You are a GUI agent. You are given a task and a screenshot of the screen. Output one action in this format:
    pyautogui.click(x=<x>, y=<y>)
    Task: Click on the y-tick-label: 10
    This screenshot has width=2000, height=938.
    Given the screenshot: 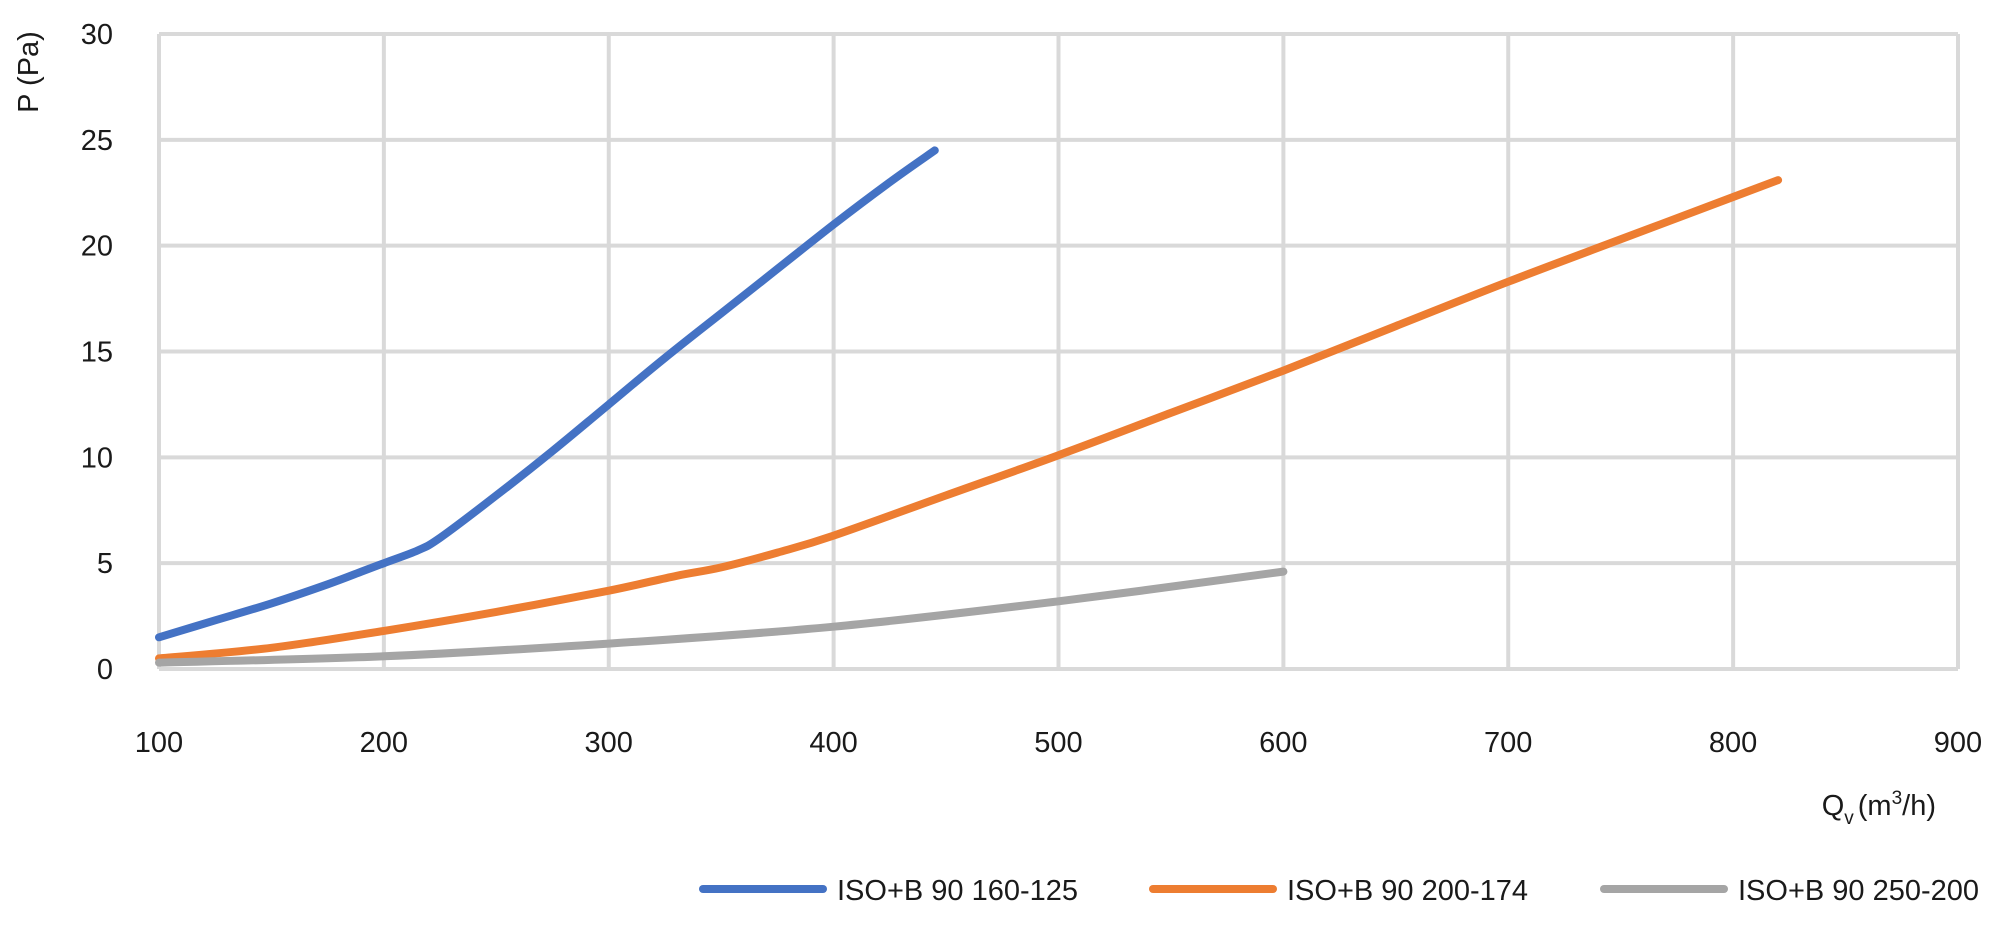 What is the action you would take?
    pyautogui.click(x=97, y=458)
    